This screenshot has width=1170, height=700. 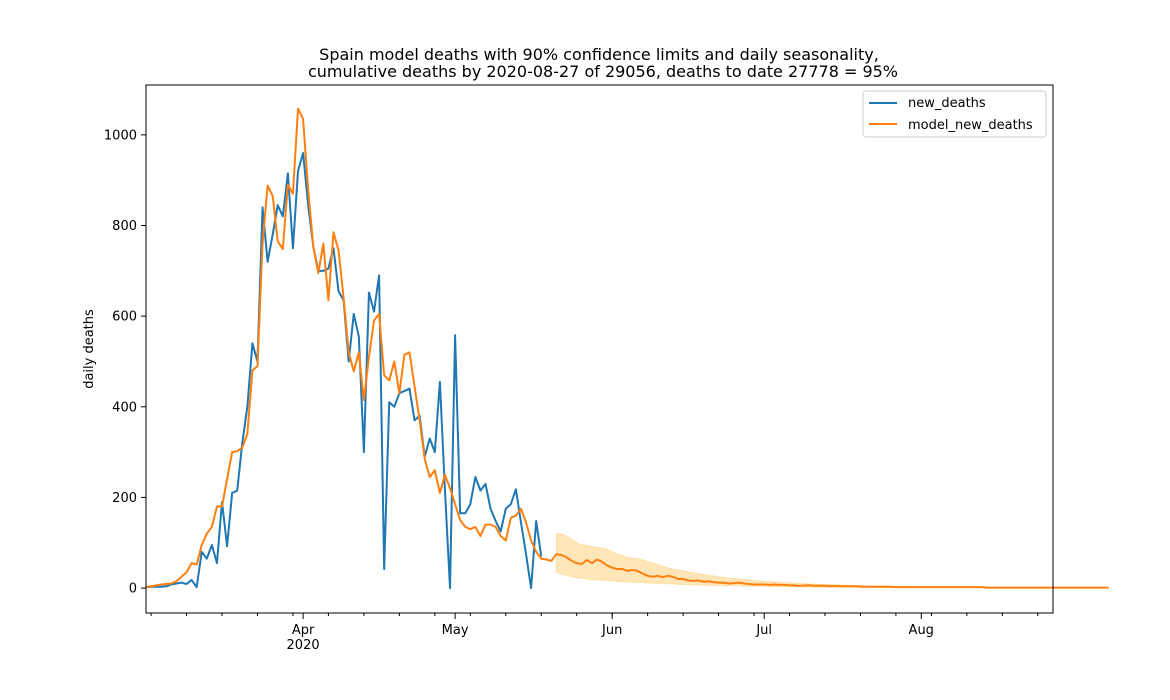 What do you see at coordinates (303, 630) in the screenshot?
I see `x-tick-label: Apr` at bounding box center [303, 630].